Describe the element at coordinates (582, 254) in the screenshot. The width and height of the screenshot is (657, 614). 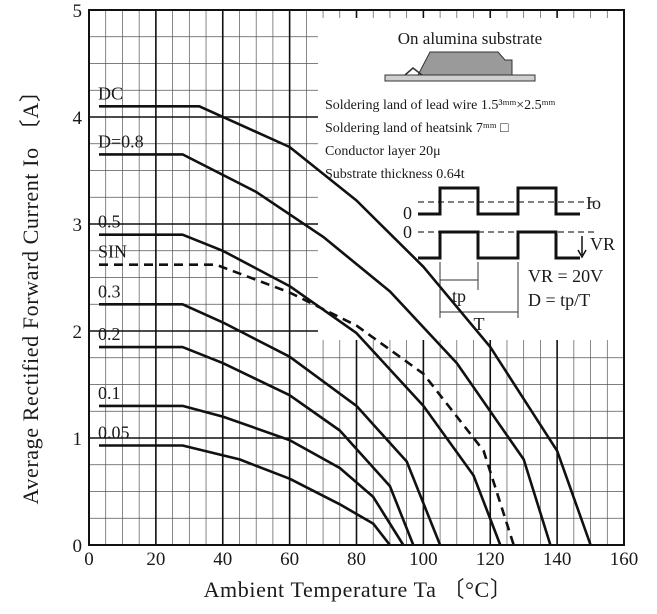
I see `vr-arrow-head` at that location.